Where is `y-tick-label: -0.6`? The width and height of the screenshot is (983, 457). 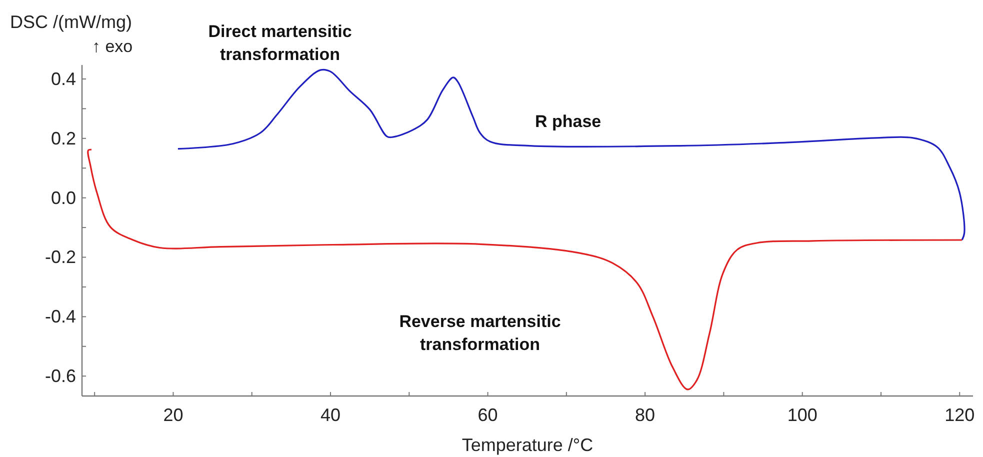 y-tick-label: -0.6 is located at coordinates (60, 376).